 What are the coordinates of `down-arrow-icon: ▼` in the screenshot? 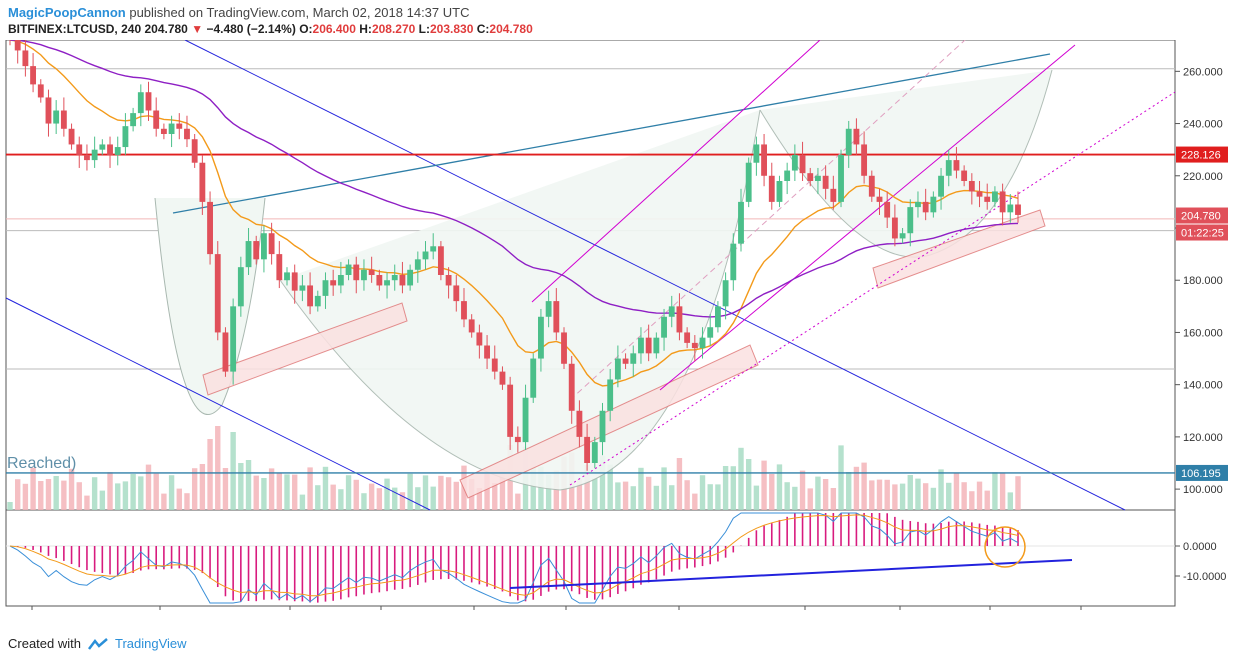 It's located at (197, 29).